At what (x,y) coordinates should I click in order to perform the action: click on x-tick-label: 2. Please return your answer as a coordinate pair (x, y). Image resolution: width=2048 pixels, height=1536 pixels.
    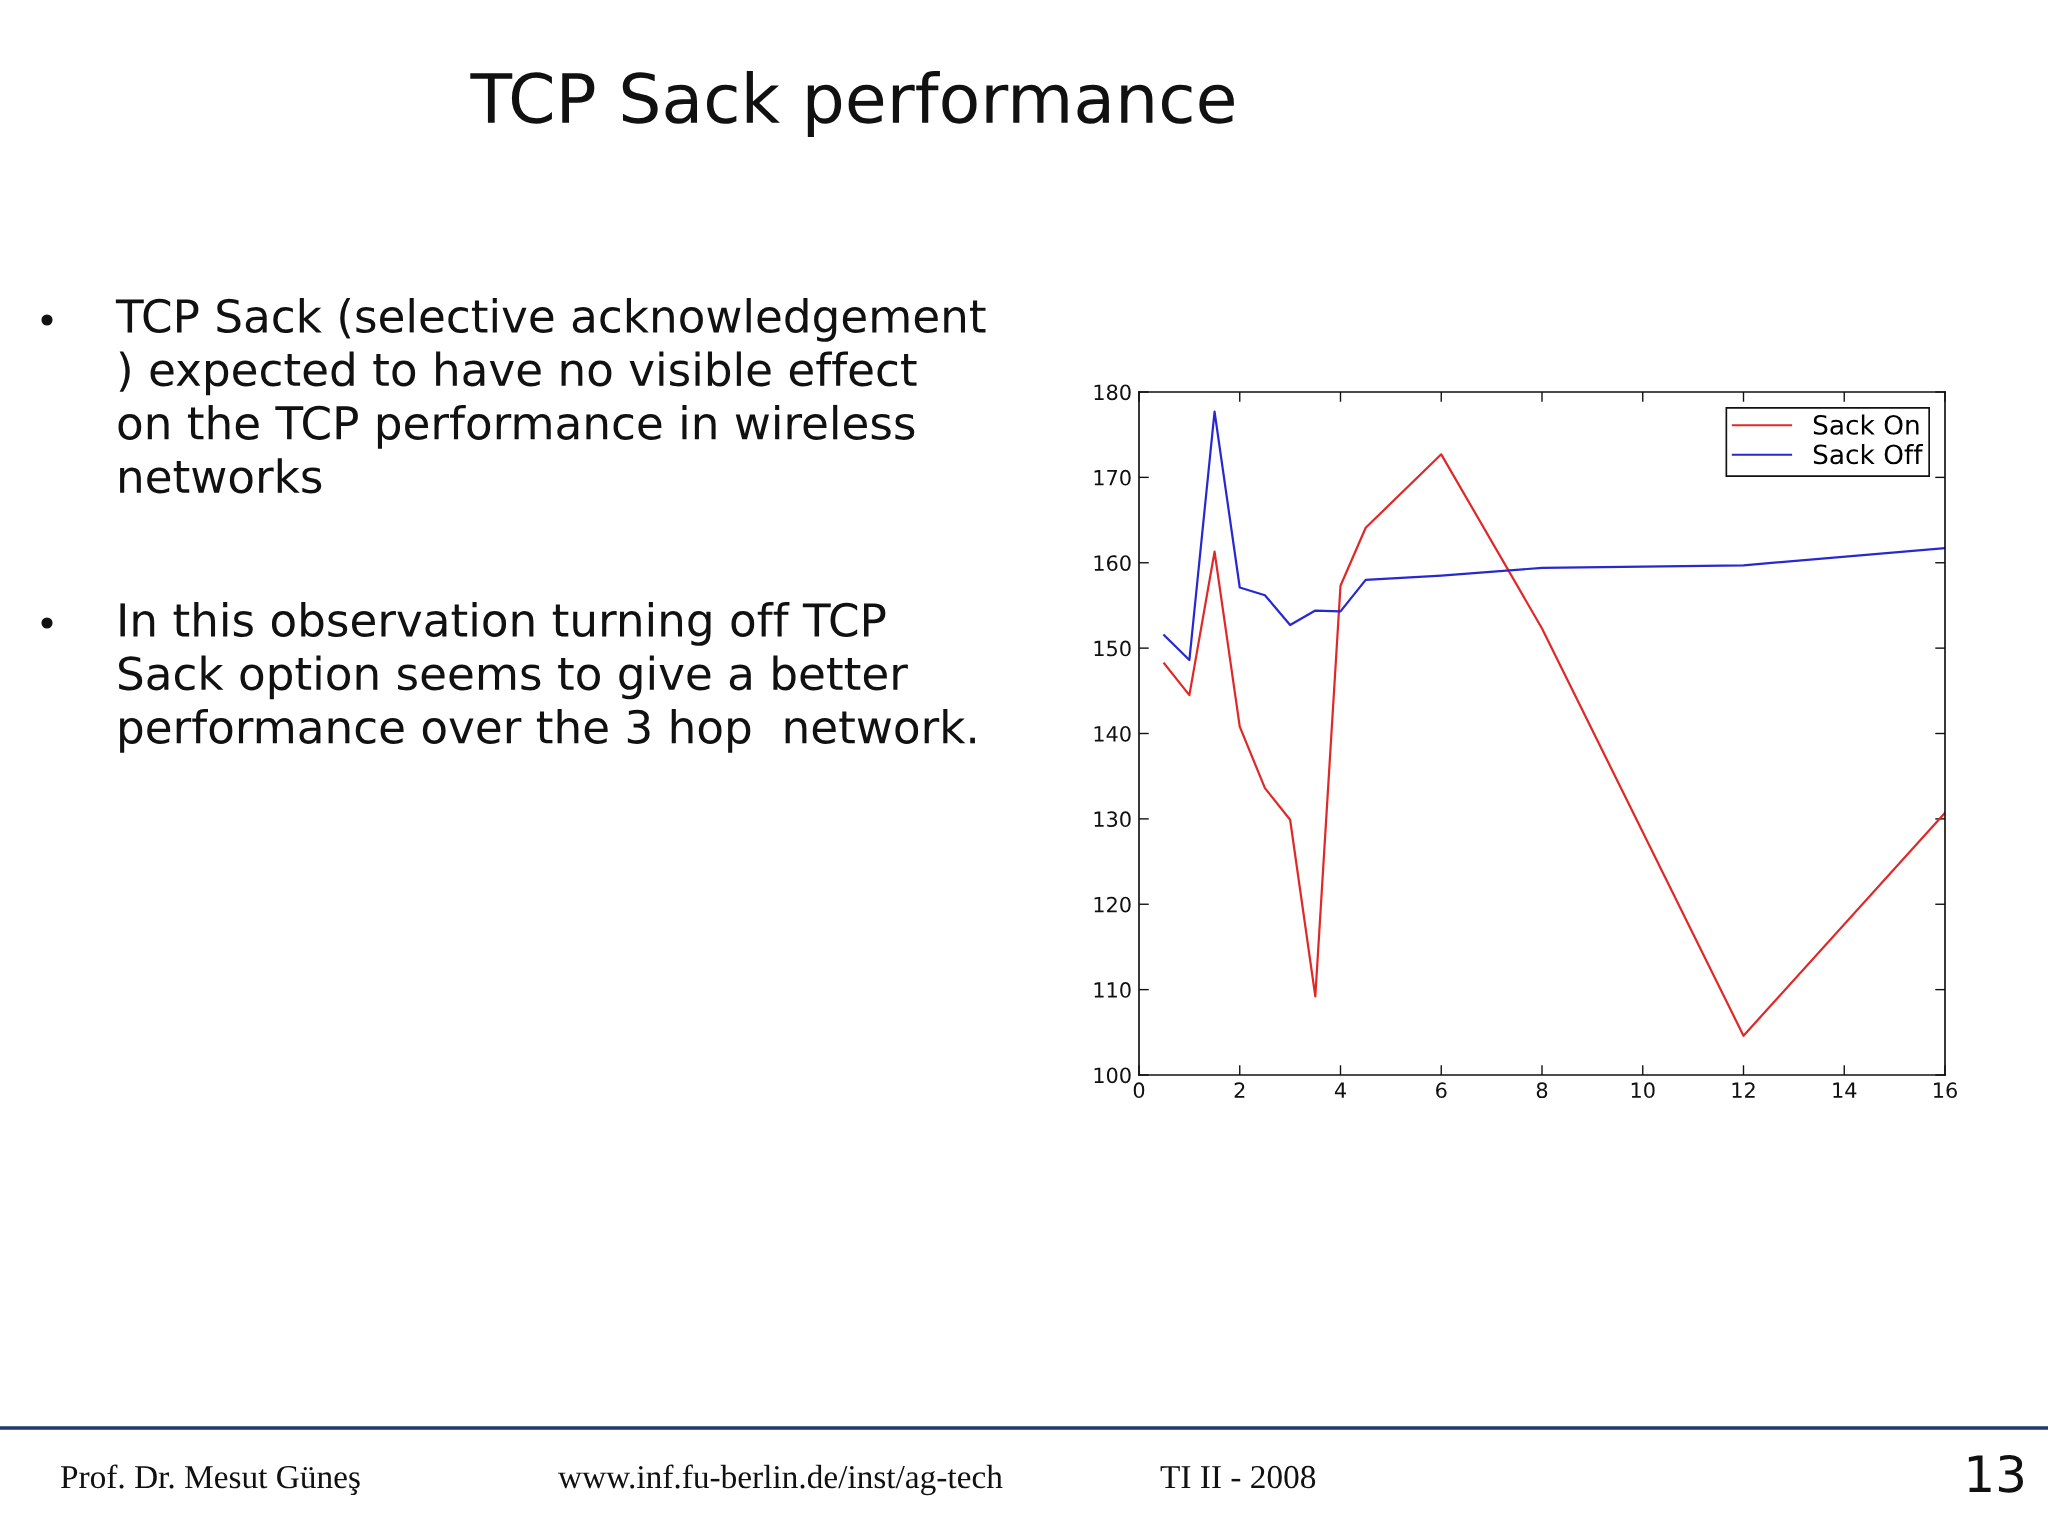
    Looking at the image, I should click on (1239, 1090).